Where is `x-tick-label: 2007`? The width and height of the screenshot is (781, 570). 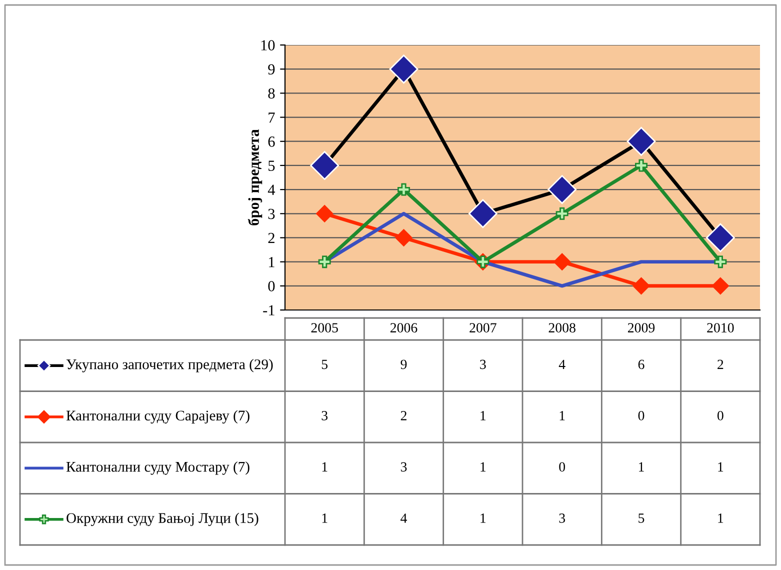
x-tick-label: 2007 is located at coordinates (483, 327).